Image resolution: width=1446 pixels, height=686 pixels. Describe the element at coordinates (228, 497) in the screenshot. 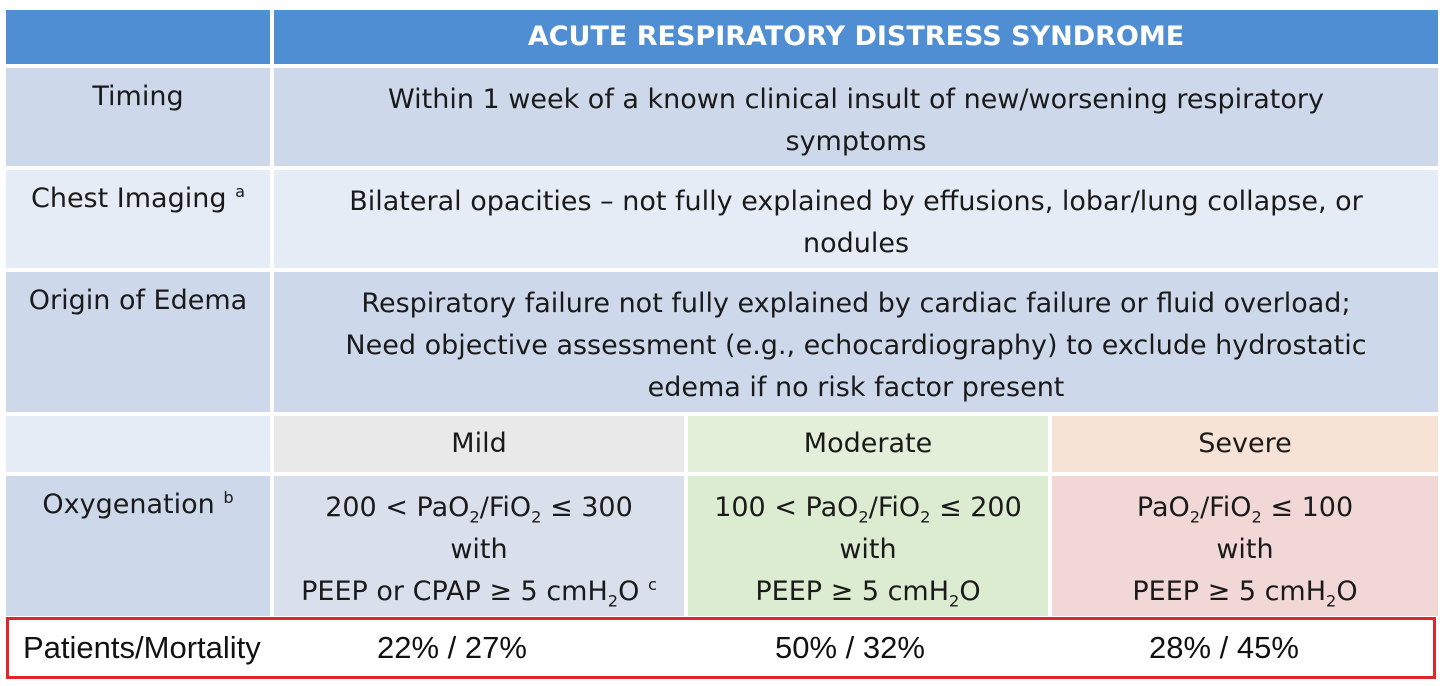

I see `oxygenation-footnote-marker: b` at that location.